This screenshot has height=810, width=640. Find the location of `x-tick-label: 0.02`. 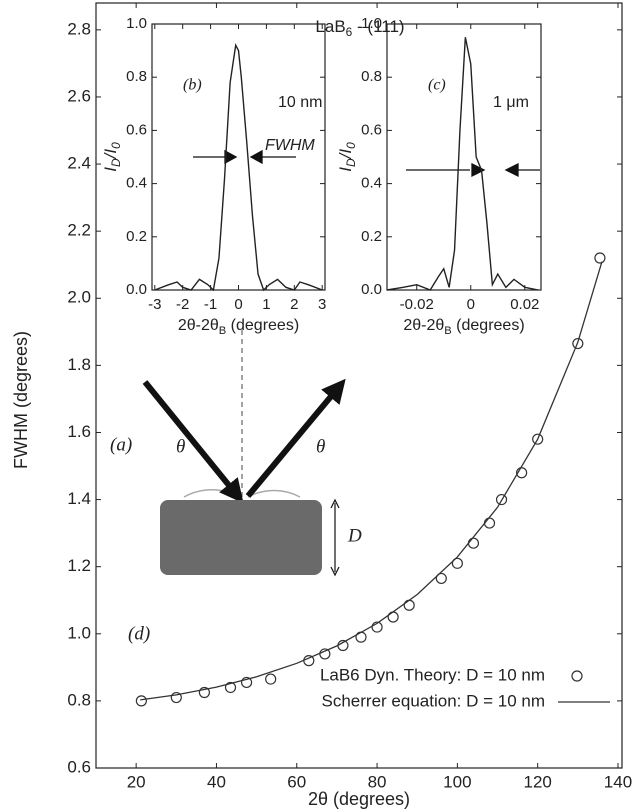

x-tick-label: 0.02 is located at coordinates (524, 304).